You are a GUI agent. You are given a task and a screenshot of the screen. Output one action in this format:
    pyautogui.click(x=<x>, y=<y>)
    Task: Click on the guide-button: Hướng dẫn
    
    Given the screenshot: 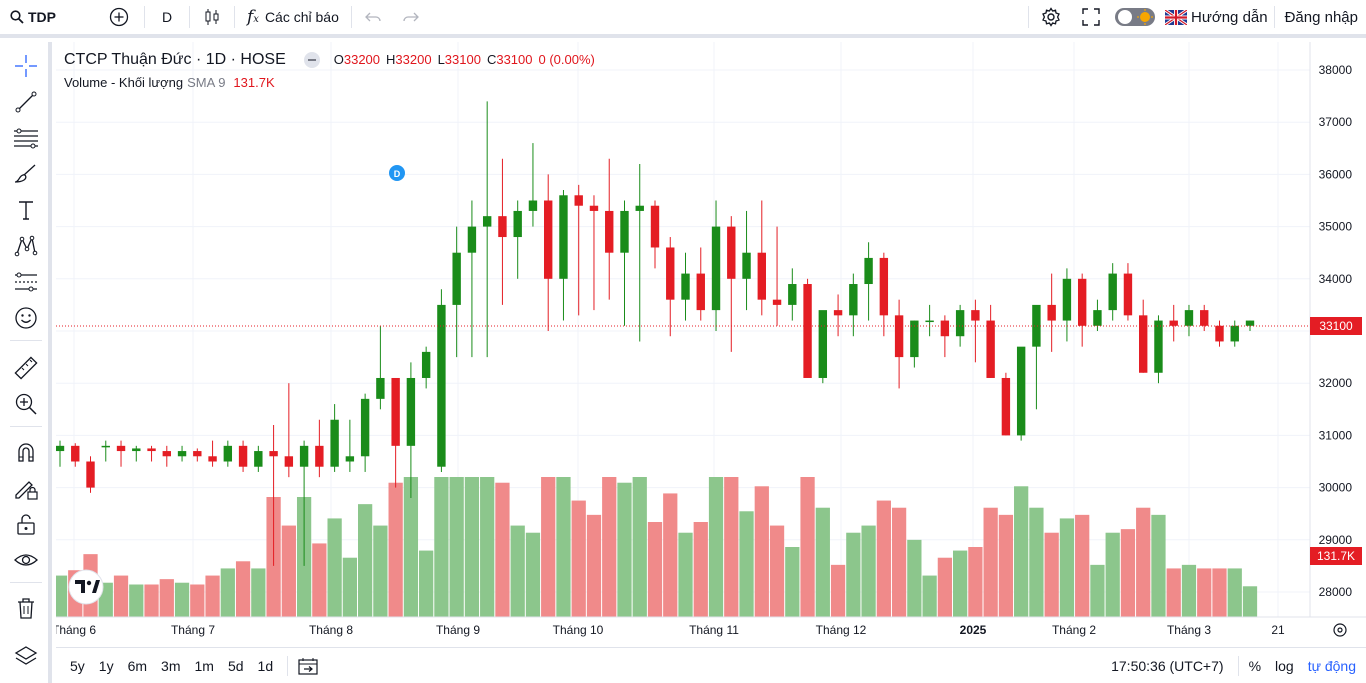 What is the action you would take?
    pyautogui.click(x=1213, y=17)
    